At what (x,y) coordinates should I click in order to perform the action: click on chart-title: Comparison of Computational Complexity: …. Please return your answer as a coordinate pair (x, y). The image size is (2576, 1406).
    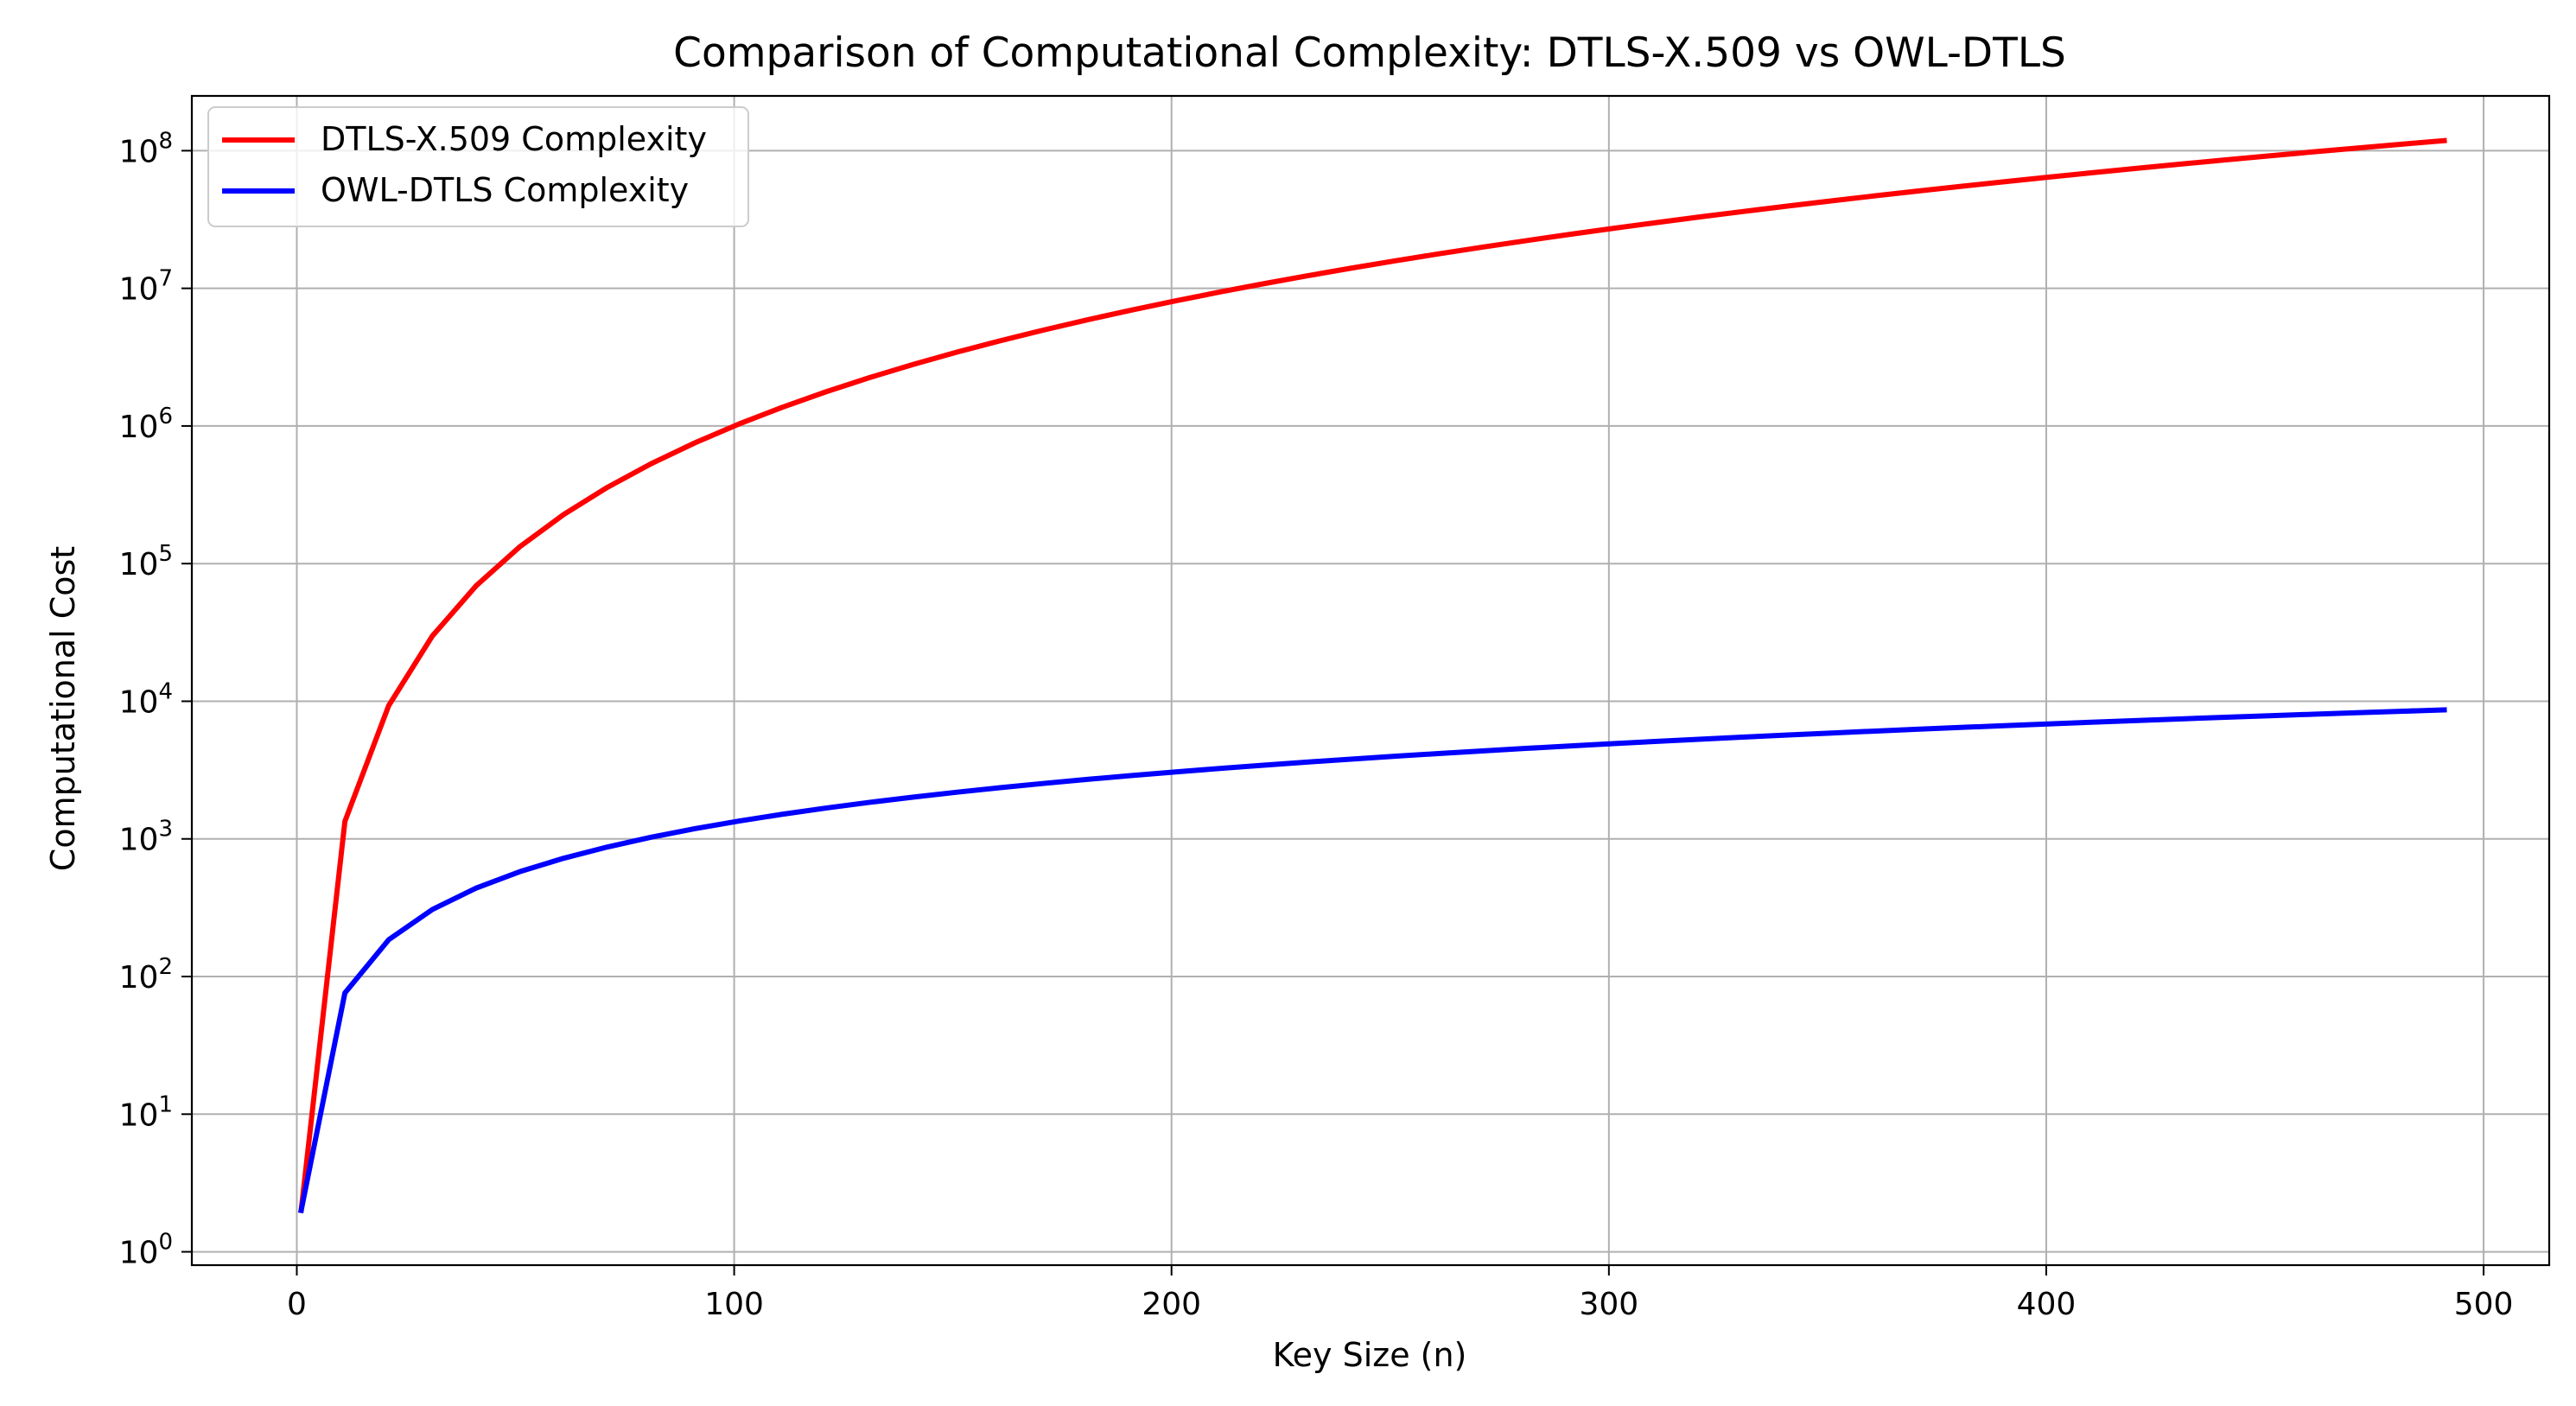
    Looking at the image, I should click on (1370, 53).